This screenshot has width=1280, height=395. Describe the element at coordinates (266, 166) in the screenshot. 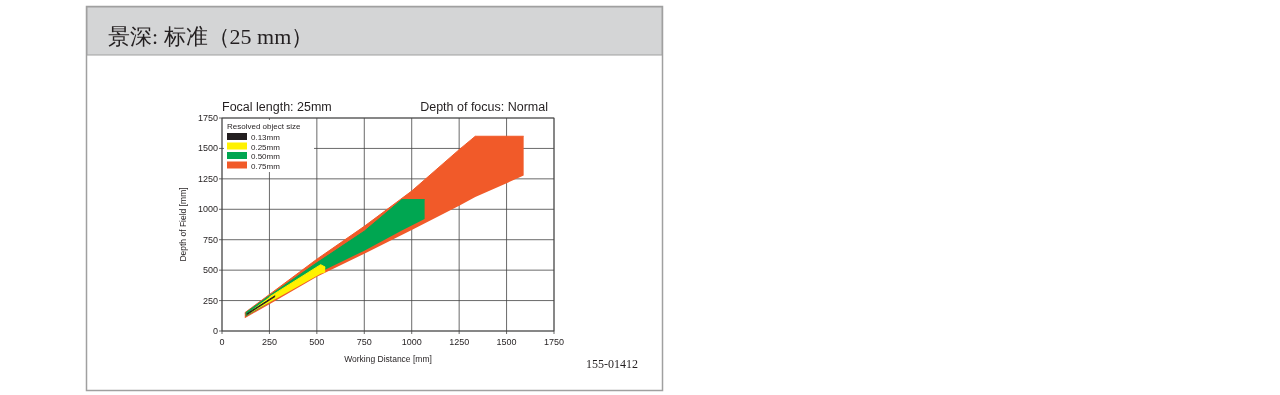

I see `legend-label: 0.75mm` at that location.